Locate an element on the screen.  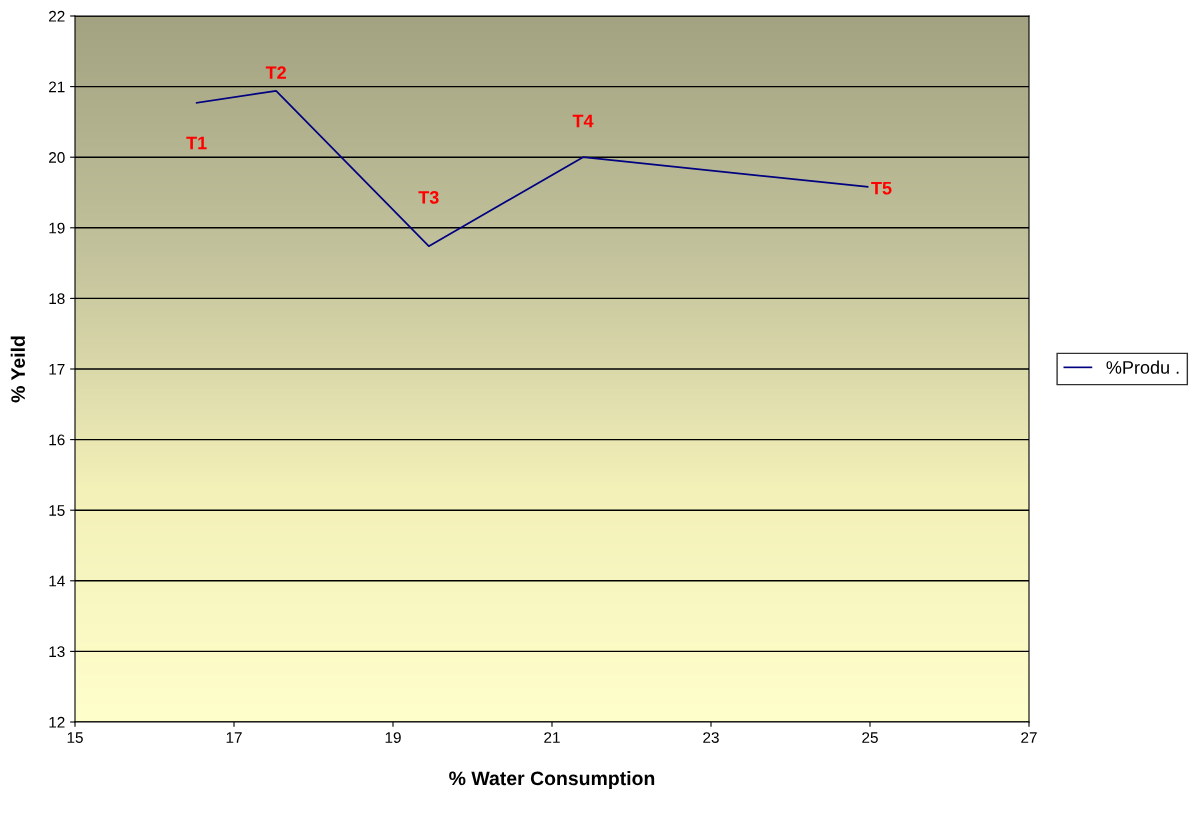
y-tick-label: 14 is located at coordinates (57, 581).